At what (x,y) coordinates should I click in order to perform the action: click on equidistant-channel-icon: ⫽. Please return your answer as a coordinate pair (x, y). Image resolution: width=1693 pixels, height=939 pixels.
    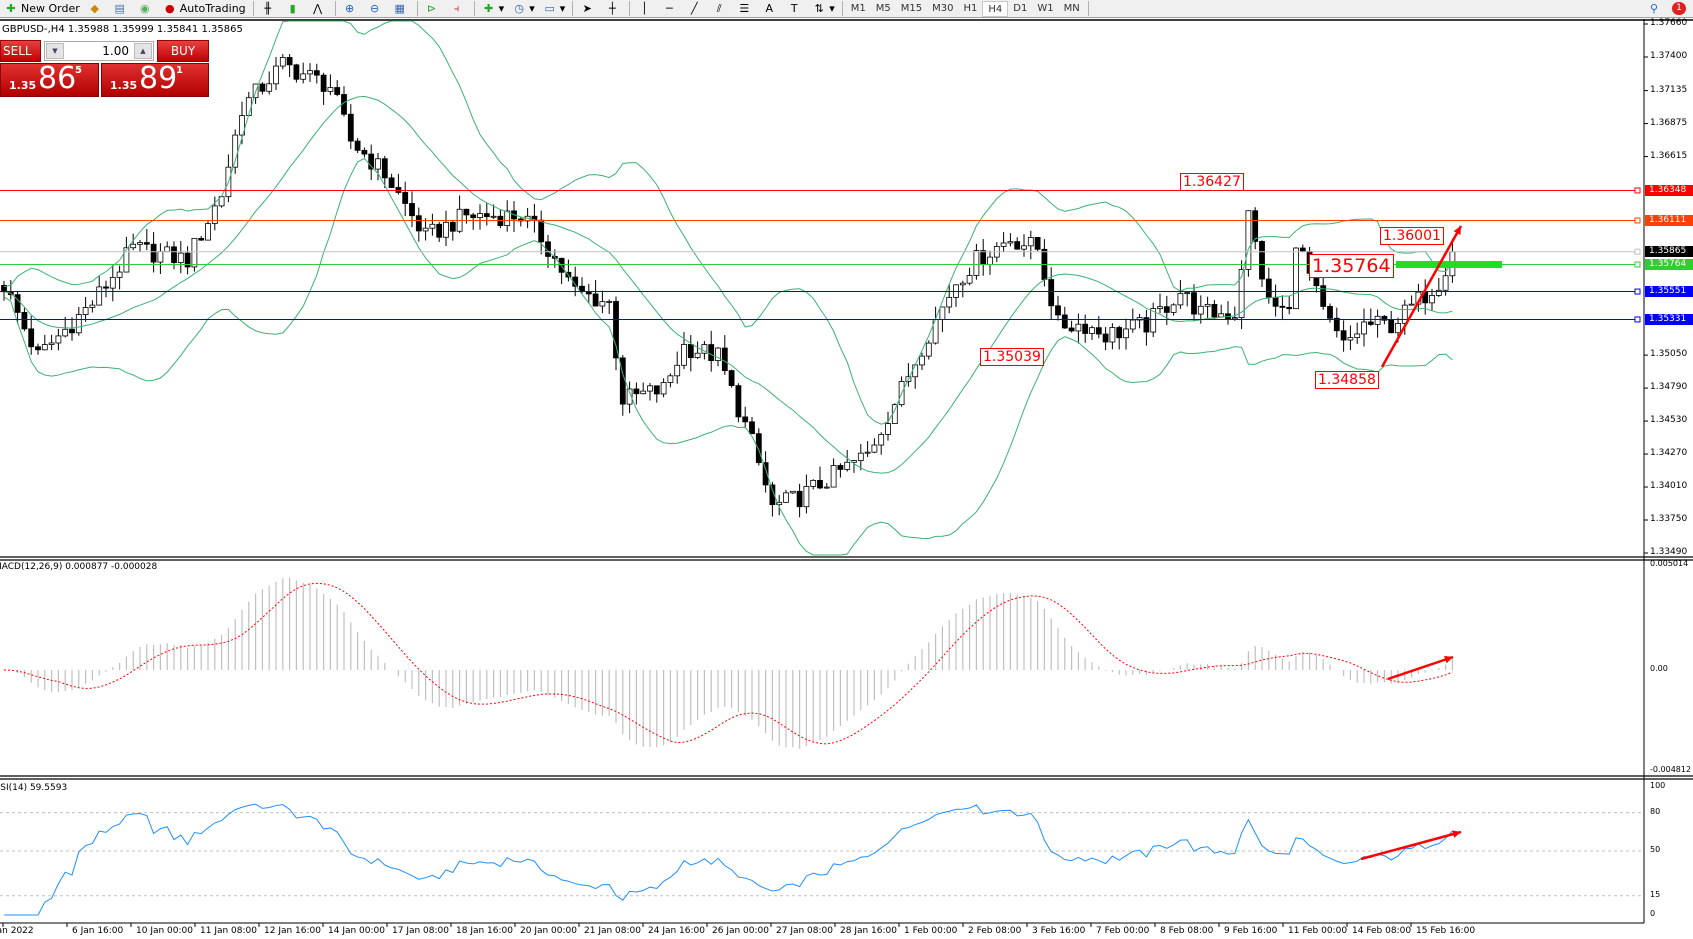
    Looking at the image, I should click on (719, 8).